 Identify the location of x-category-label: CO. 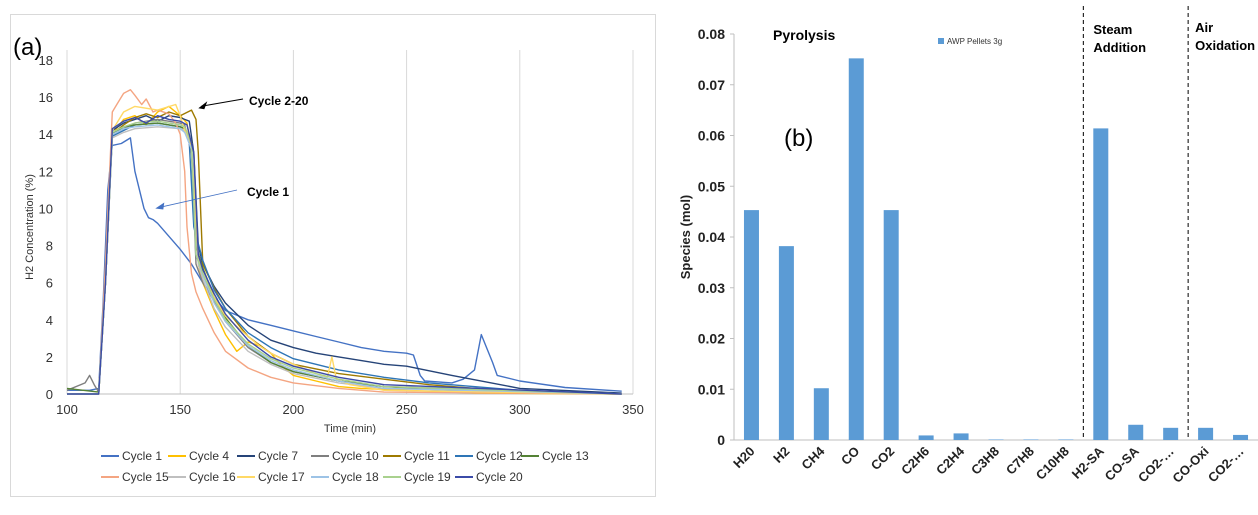
(850, 456).